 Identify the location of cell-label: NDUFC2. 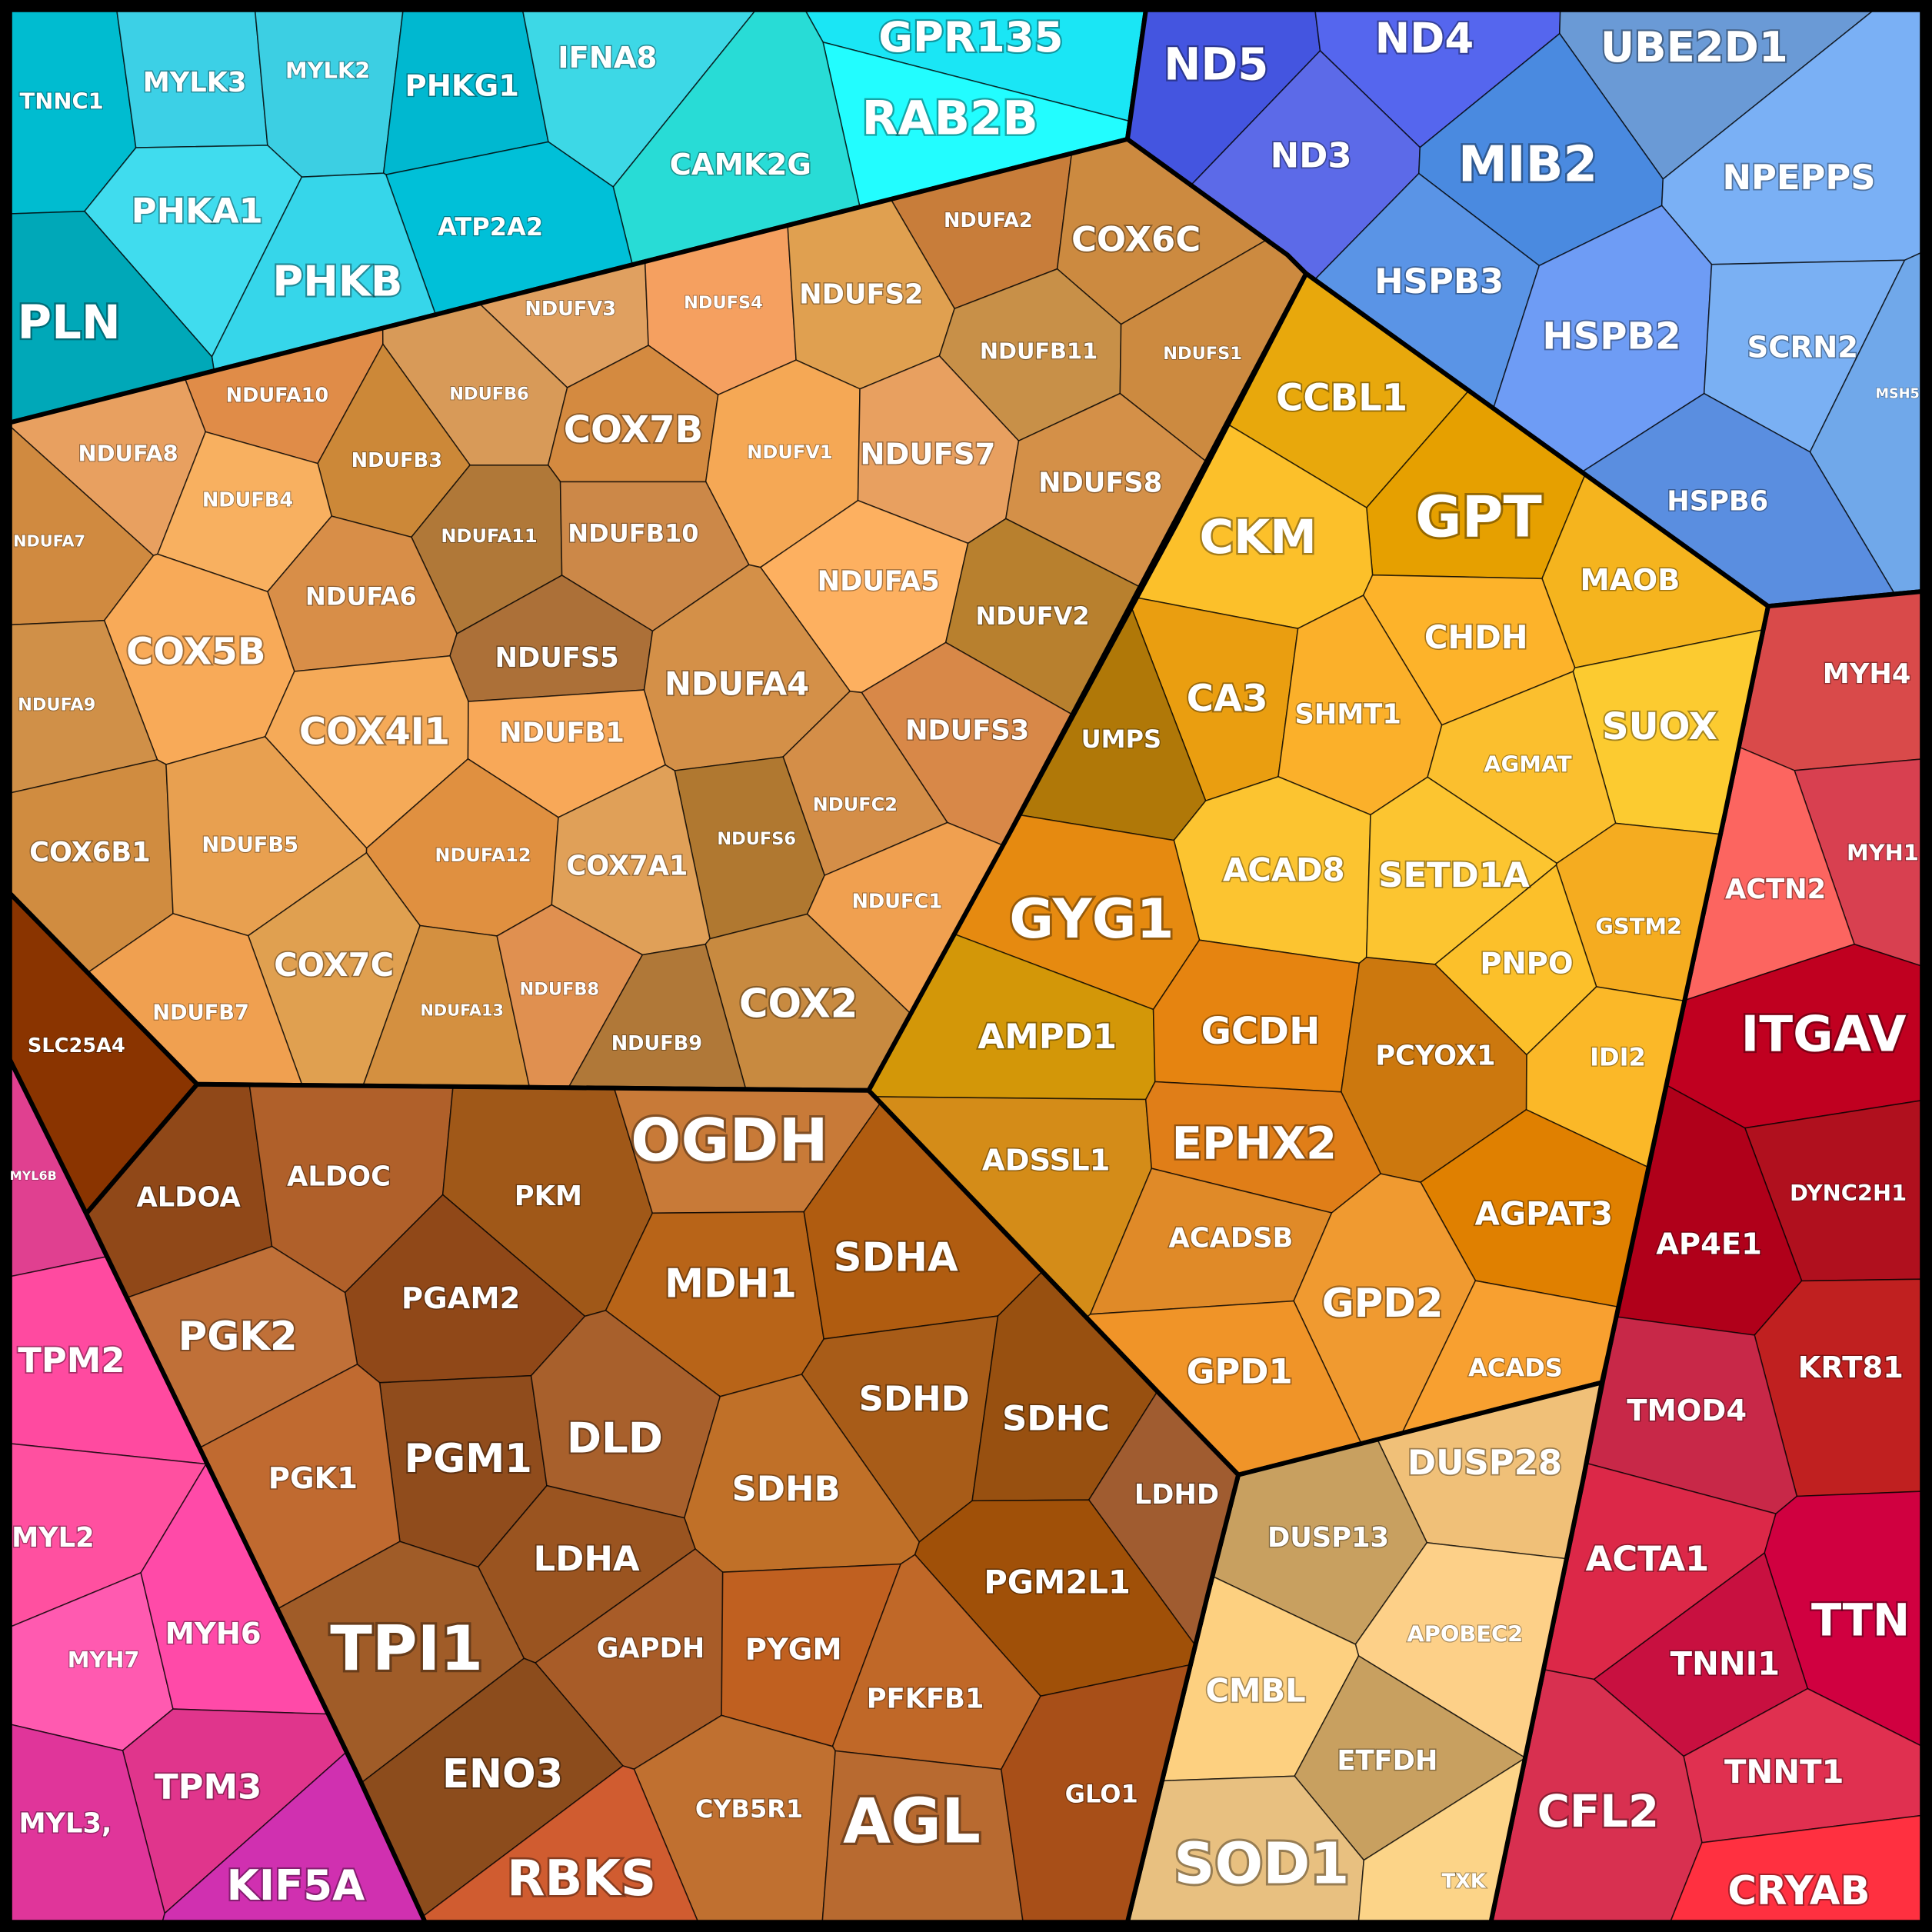
(855, 804).